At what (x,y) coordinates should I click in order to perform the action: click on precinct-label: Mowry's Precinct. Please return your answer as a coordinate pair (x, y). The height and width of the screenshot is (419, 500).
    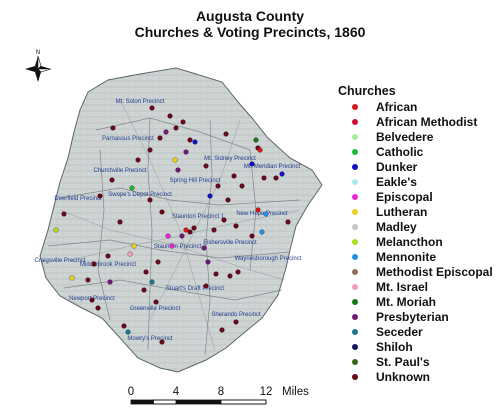
    Looking at the image, I should click on (149, 339).